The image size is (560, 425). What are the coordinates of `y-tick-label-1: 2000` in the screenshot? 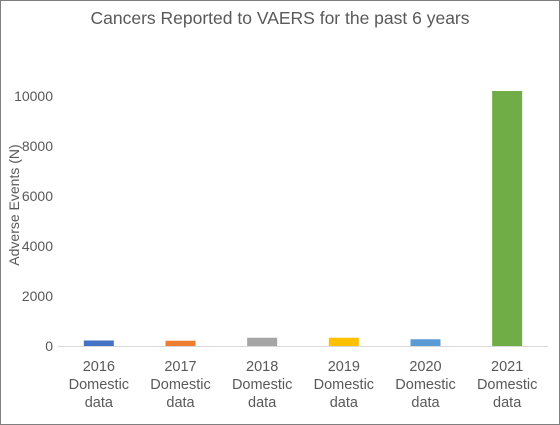 It's located at (37, 296).